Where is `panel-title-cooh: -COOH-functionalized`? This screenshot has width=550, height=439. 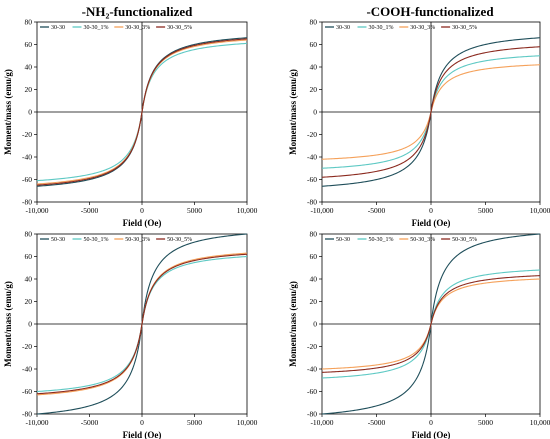
panel-title-cooh: -COOH-functionalized is located at coordinates (430, 11).